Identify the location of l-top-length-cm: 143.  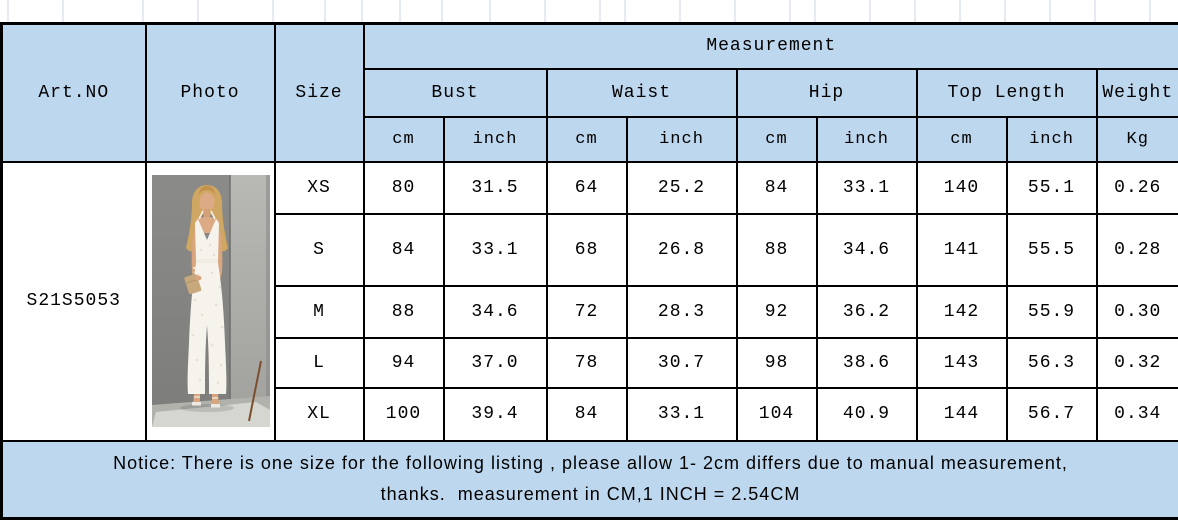
(961, 363).